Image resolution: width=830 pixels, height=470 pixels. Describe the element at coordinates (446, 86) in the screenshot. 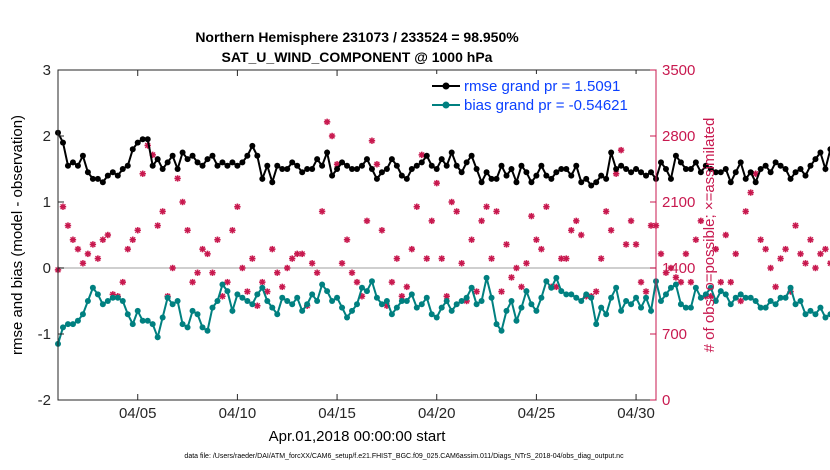

I see `legend-marker` at that location.